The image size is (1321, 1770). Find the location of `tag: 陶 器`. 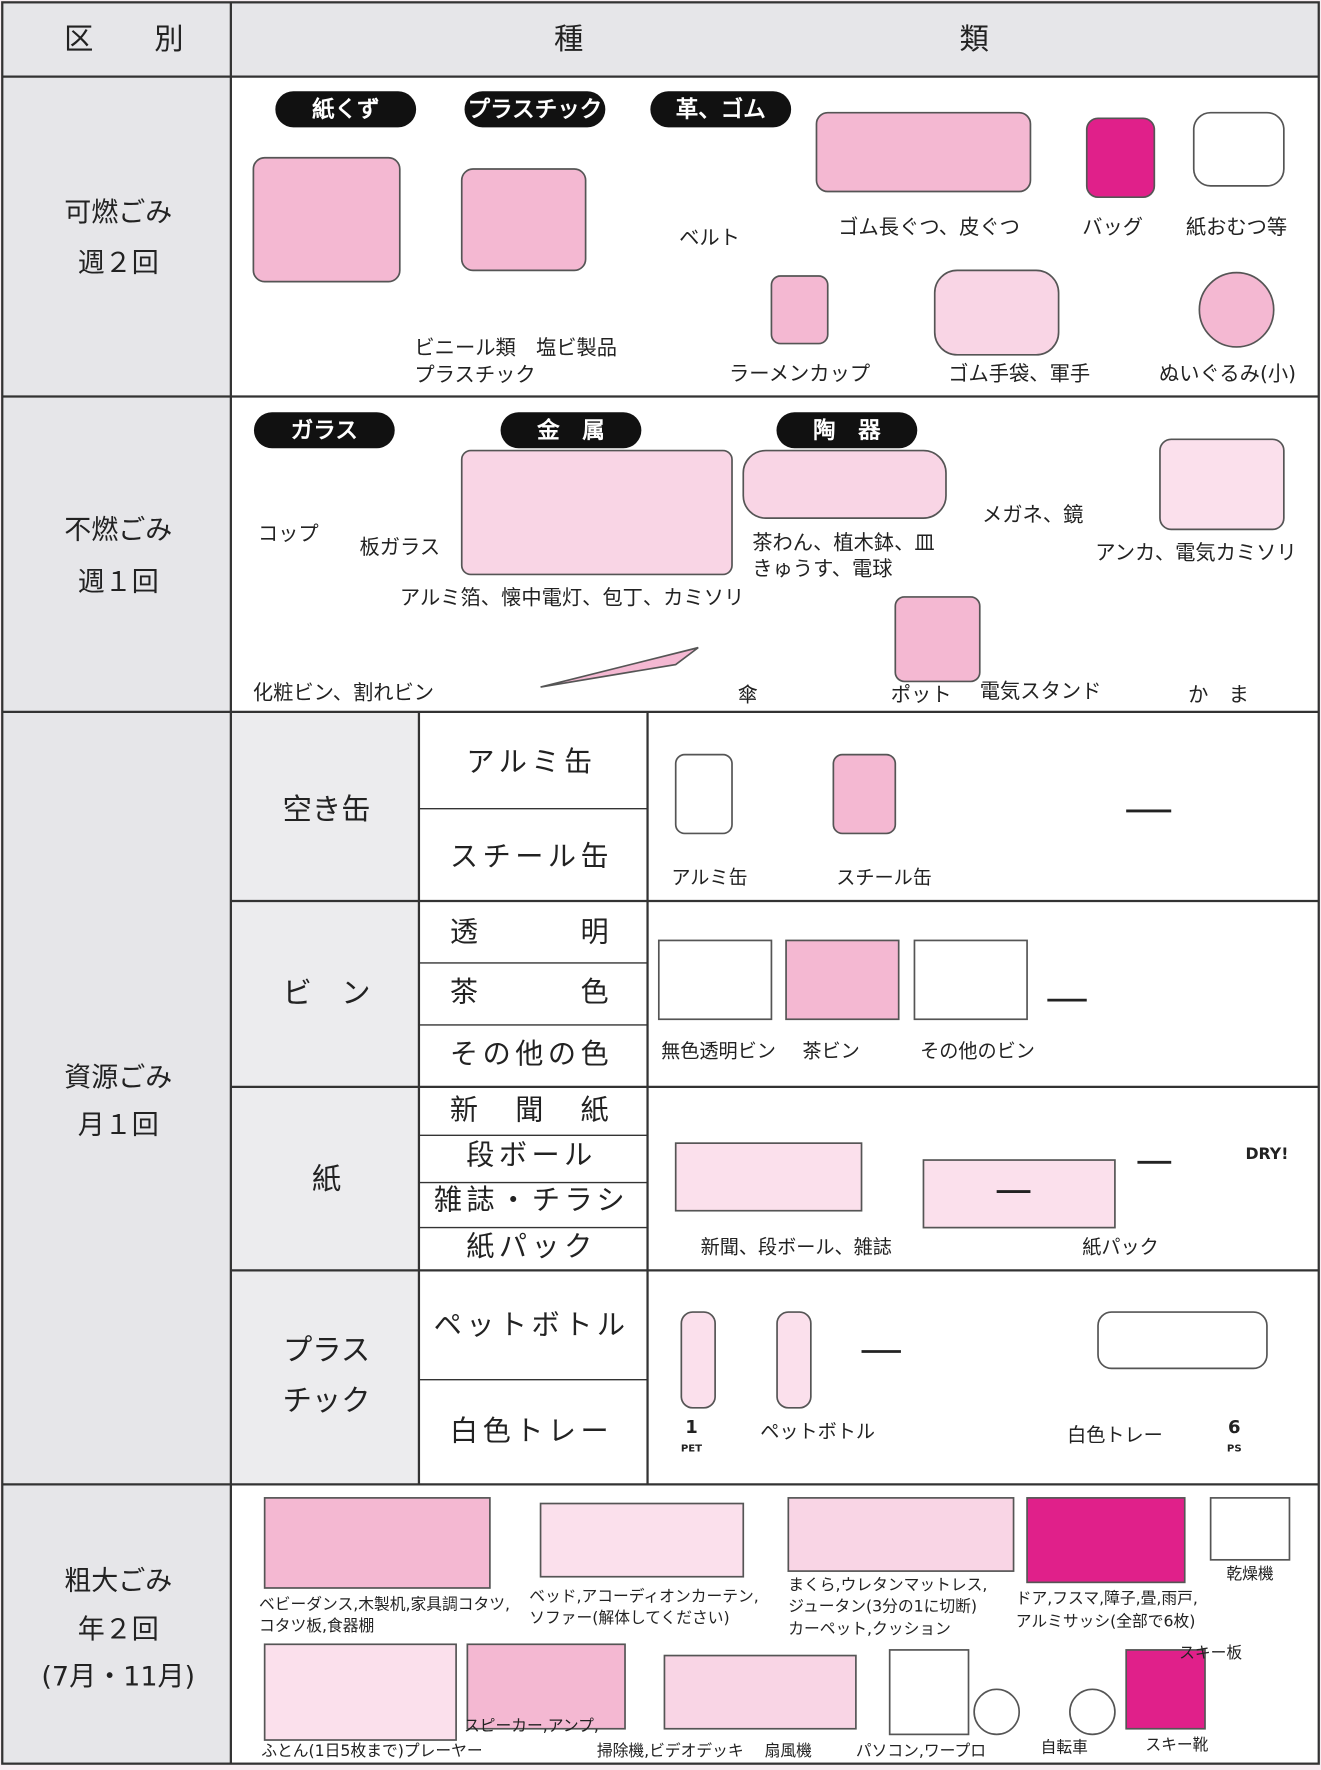

tag: 陶 器 is located at coordinates (847, 430).